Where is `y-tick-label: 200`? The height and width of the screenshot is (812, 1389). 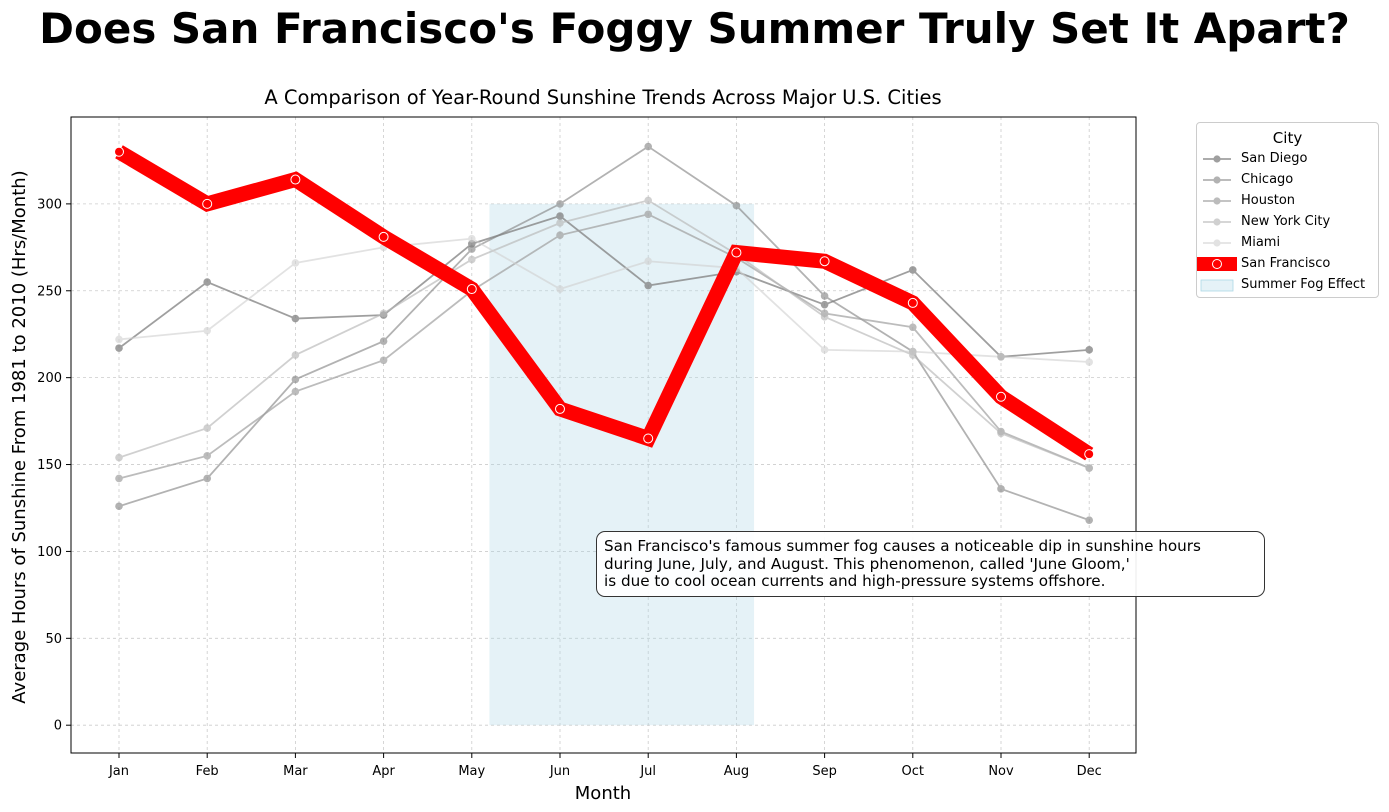 y-tick-label: 200 is located at coordinates (49, 378).